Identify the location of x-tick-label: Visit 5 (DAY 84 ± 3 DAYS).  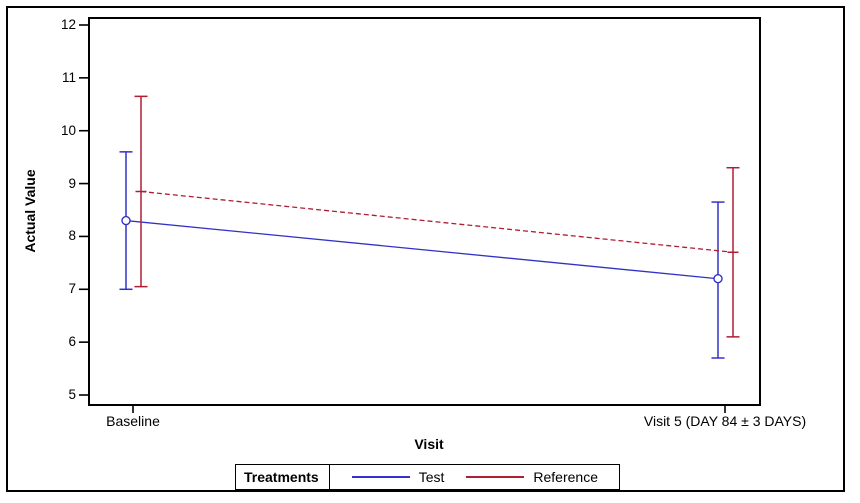
(725, 421).